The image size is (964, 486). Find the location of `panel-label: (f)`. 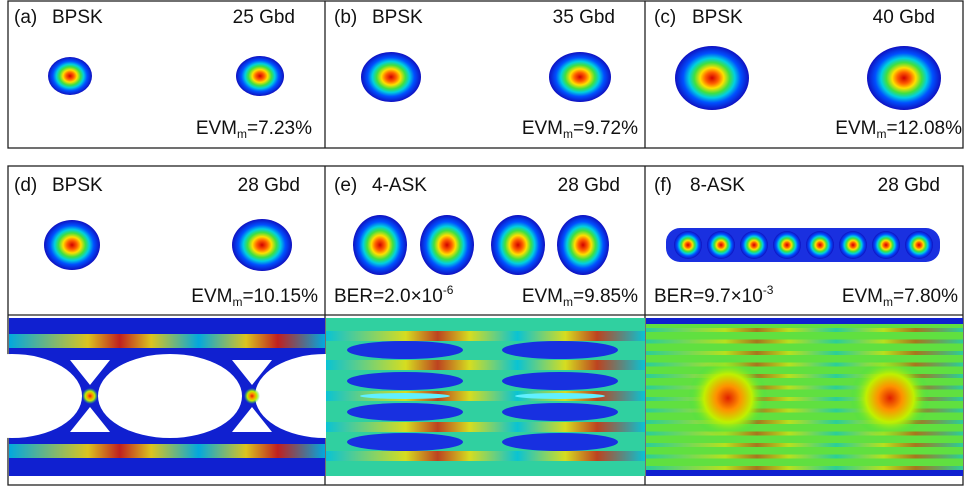

panel-label: (f) is located at coordinates (663, 185).